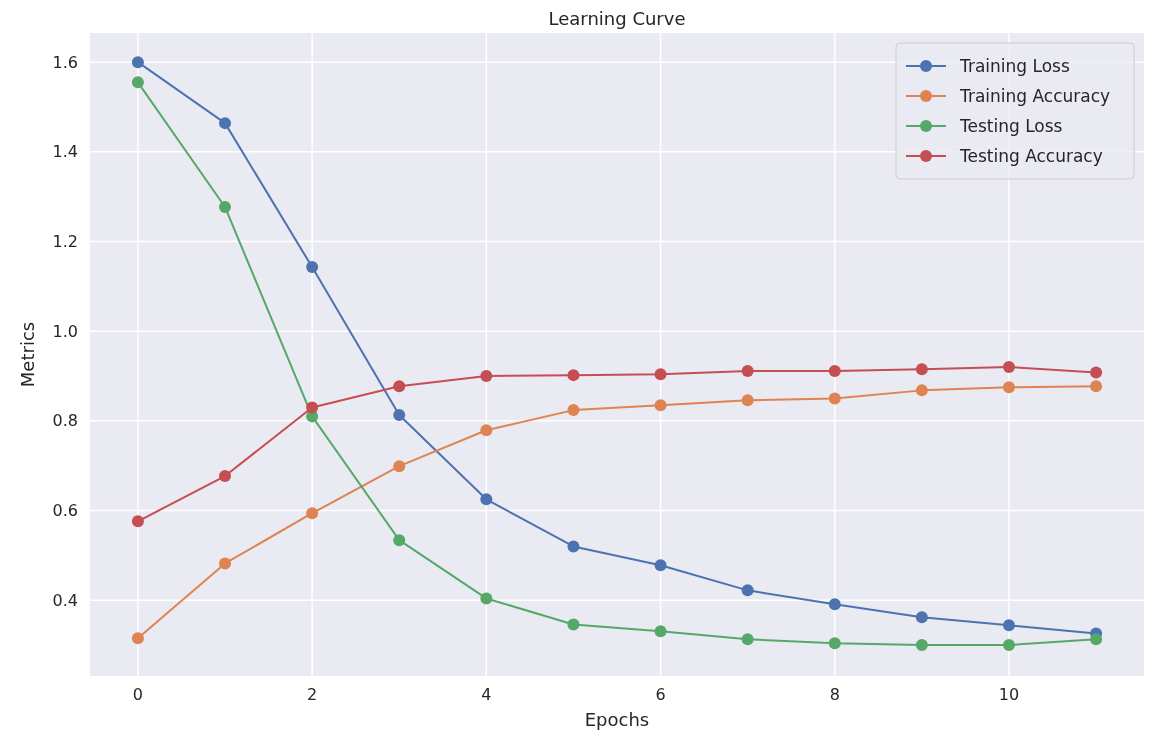  What do you see at coordinates (1014, 65) in the screenshot?
I see `legend-label: Training Loss` at bounding box center [1014, 65].